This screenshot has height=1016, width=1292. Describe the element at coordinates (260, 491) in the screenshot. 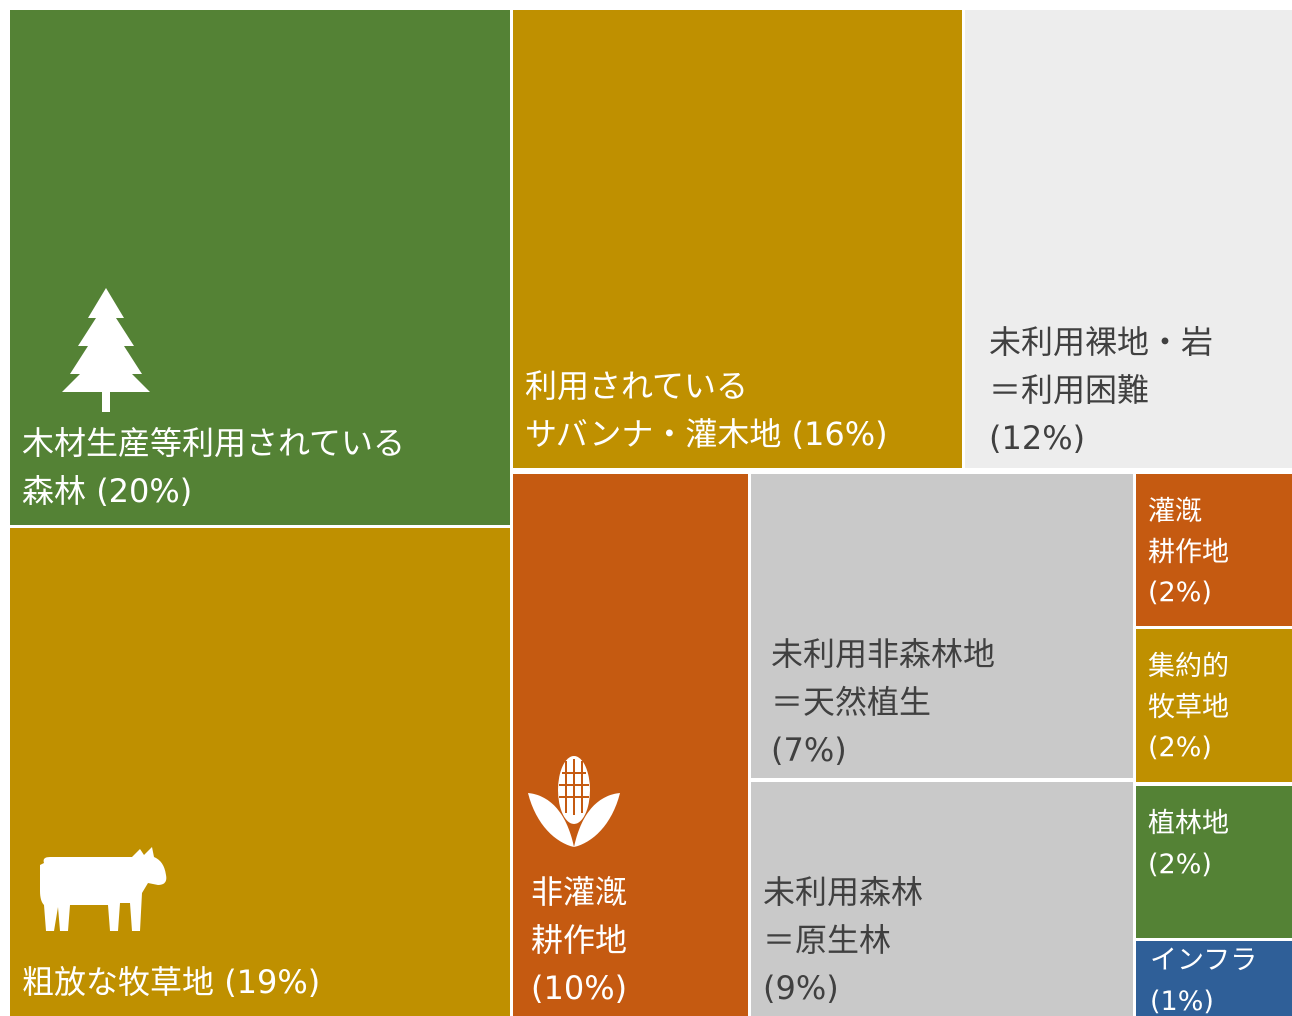

I see `tile-label-line: 森林 (20%)` at that location.